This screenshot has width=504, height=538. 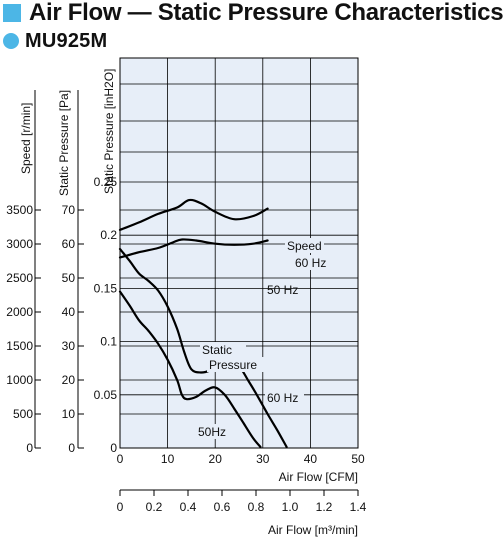 I want to click on model-dot-icon, so click(x=11, y=41).